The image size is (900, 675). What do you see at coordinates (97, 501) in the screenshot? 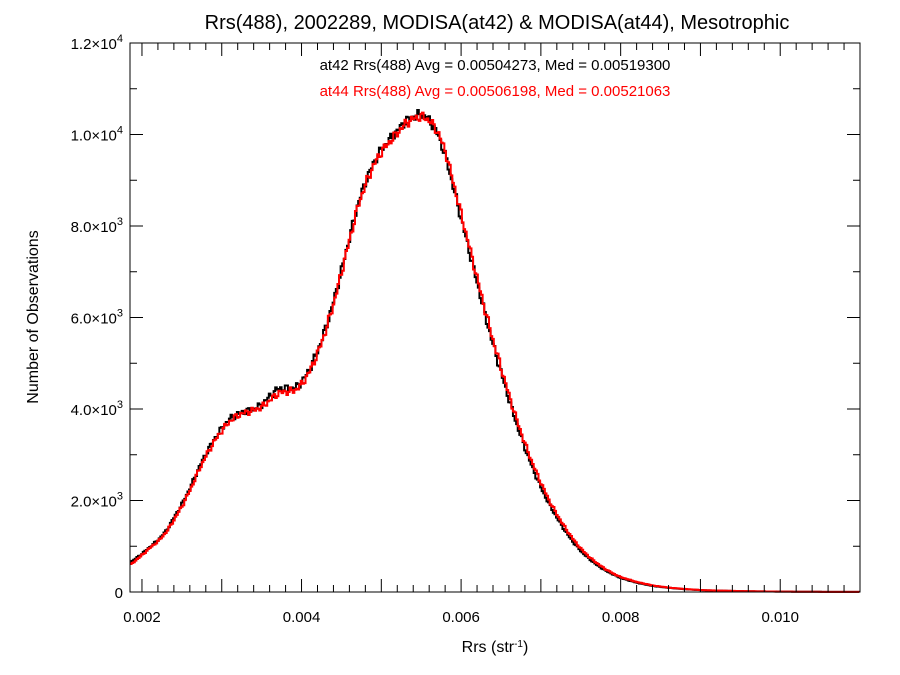
I see `y-tick-label: 2.0×10³` at bounding box center [97, 501].